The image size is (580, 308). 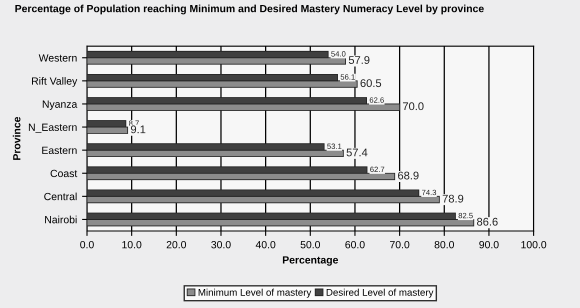 What do you see at coordinates (55, 82) in the screenshot?
I see `y-tick-label: Rift Valley` at bounding box center [55, 82].